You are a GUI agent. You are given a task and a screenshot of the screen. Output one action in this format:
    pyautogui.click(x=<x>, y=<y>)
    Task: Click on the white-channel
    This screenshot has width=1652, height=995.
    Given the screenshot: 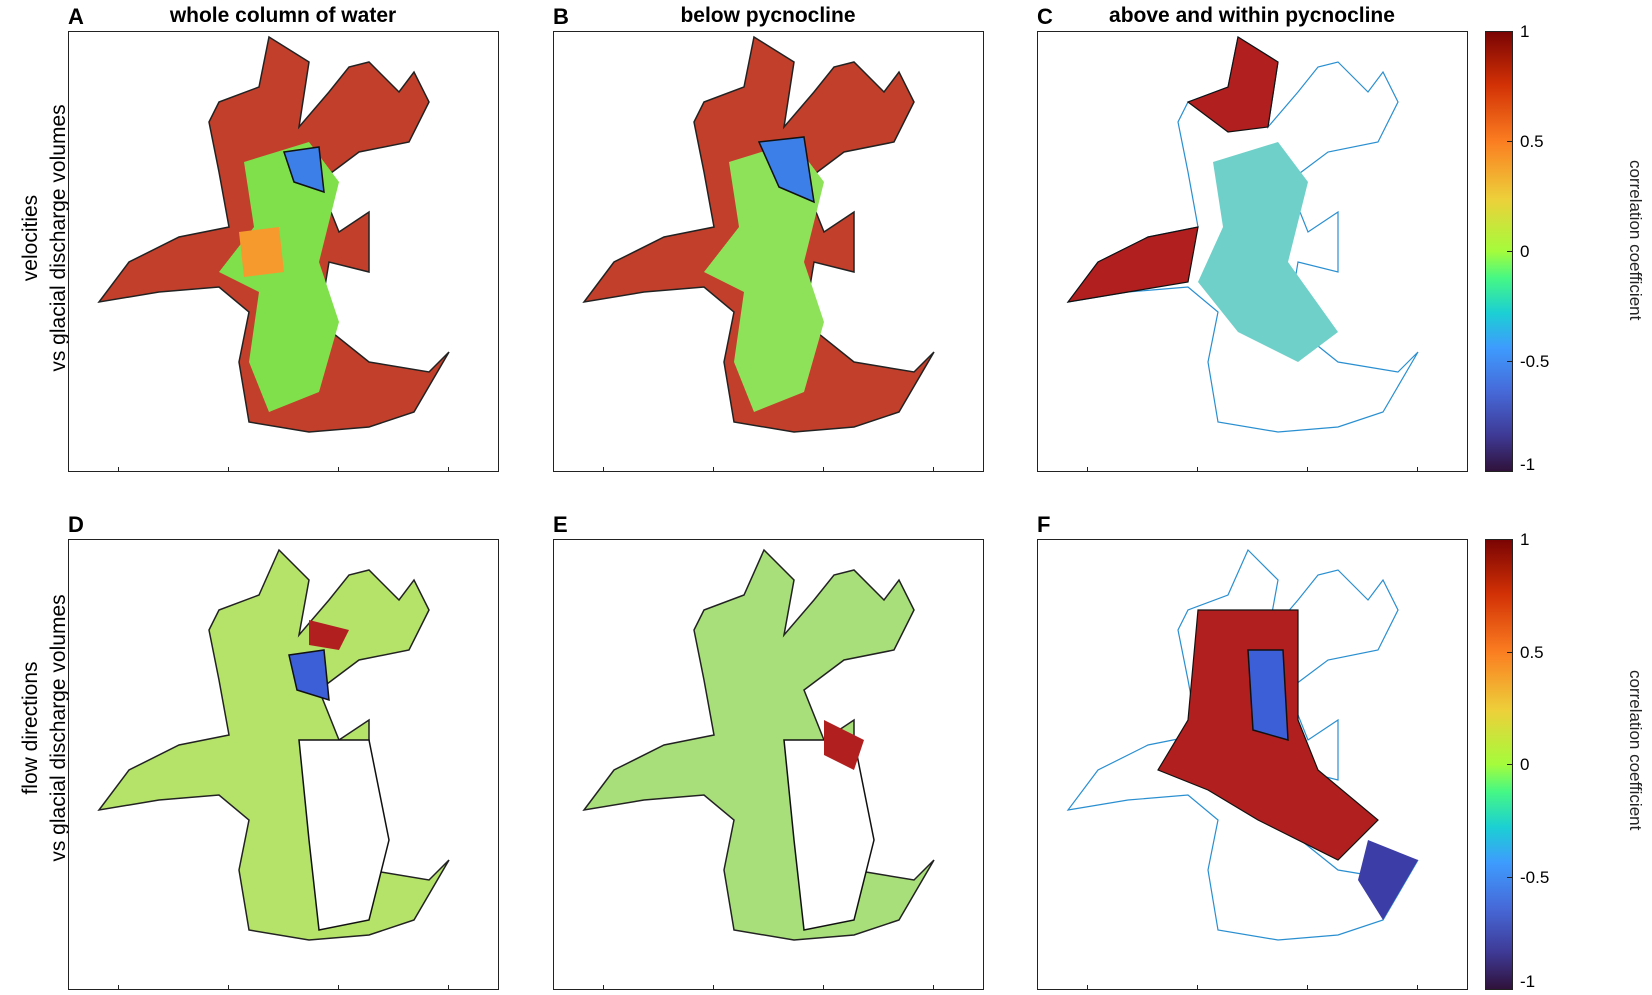 What is the action you would take?
    pyautogui.click(x=344, y=835)
    